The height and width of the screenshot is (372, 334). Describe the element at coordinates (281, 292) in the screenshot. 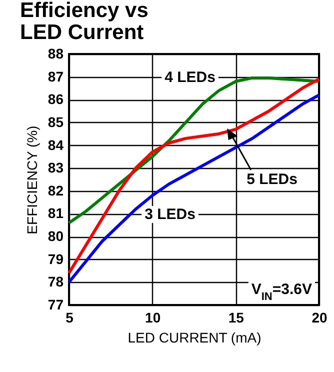

I see `annotation: V$_{IN}$=3.6V` at that location.